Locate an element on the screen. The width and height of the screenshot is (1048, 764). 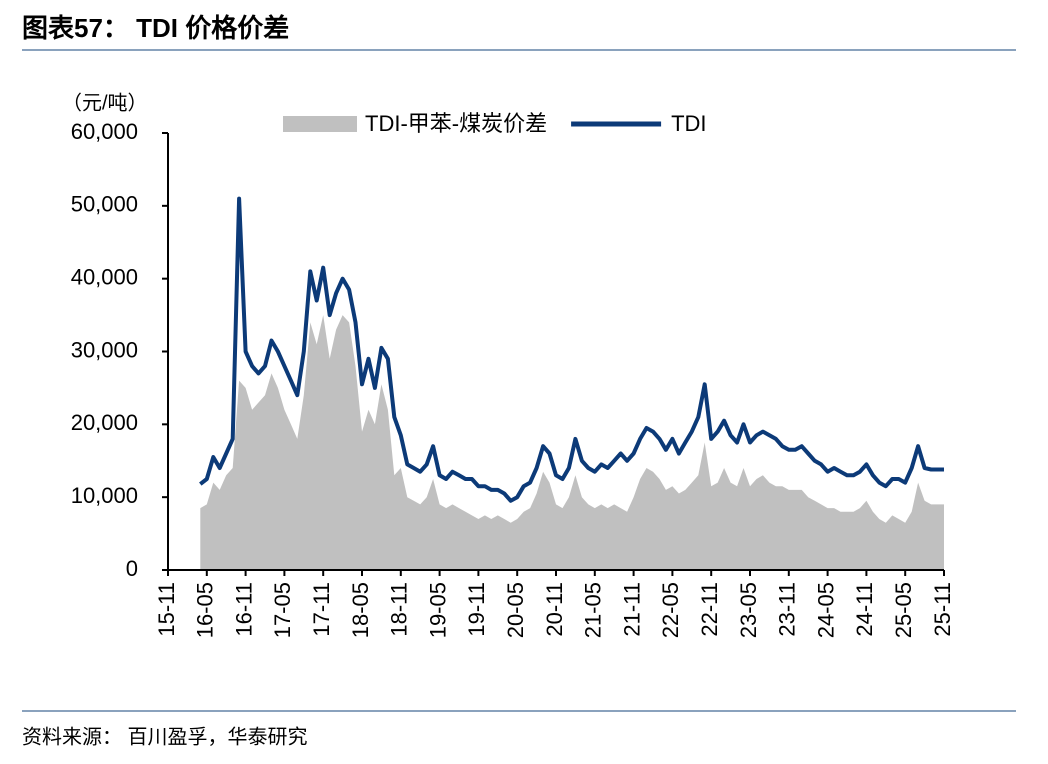
x-tick-label: 18-11 is located at coordinates (399, 609).